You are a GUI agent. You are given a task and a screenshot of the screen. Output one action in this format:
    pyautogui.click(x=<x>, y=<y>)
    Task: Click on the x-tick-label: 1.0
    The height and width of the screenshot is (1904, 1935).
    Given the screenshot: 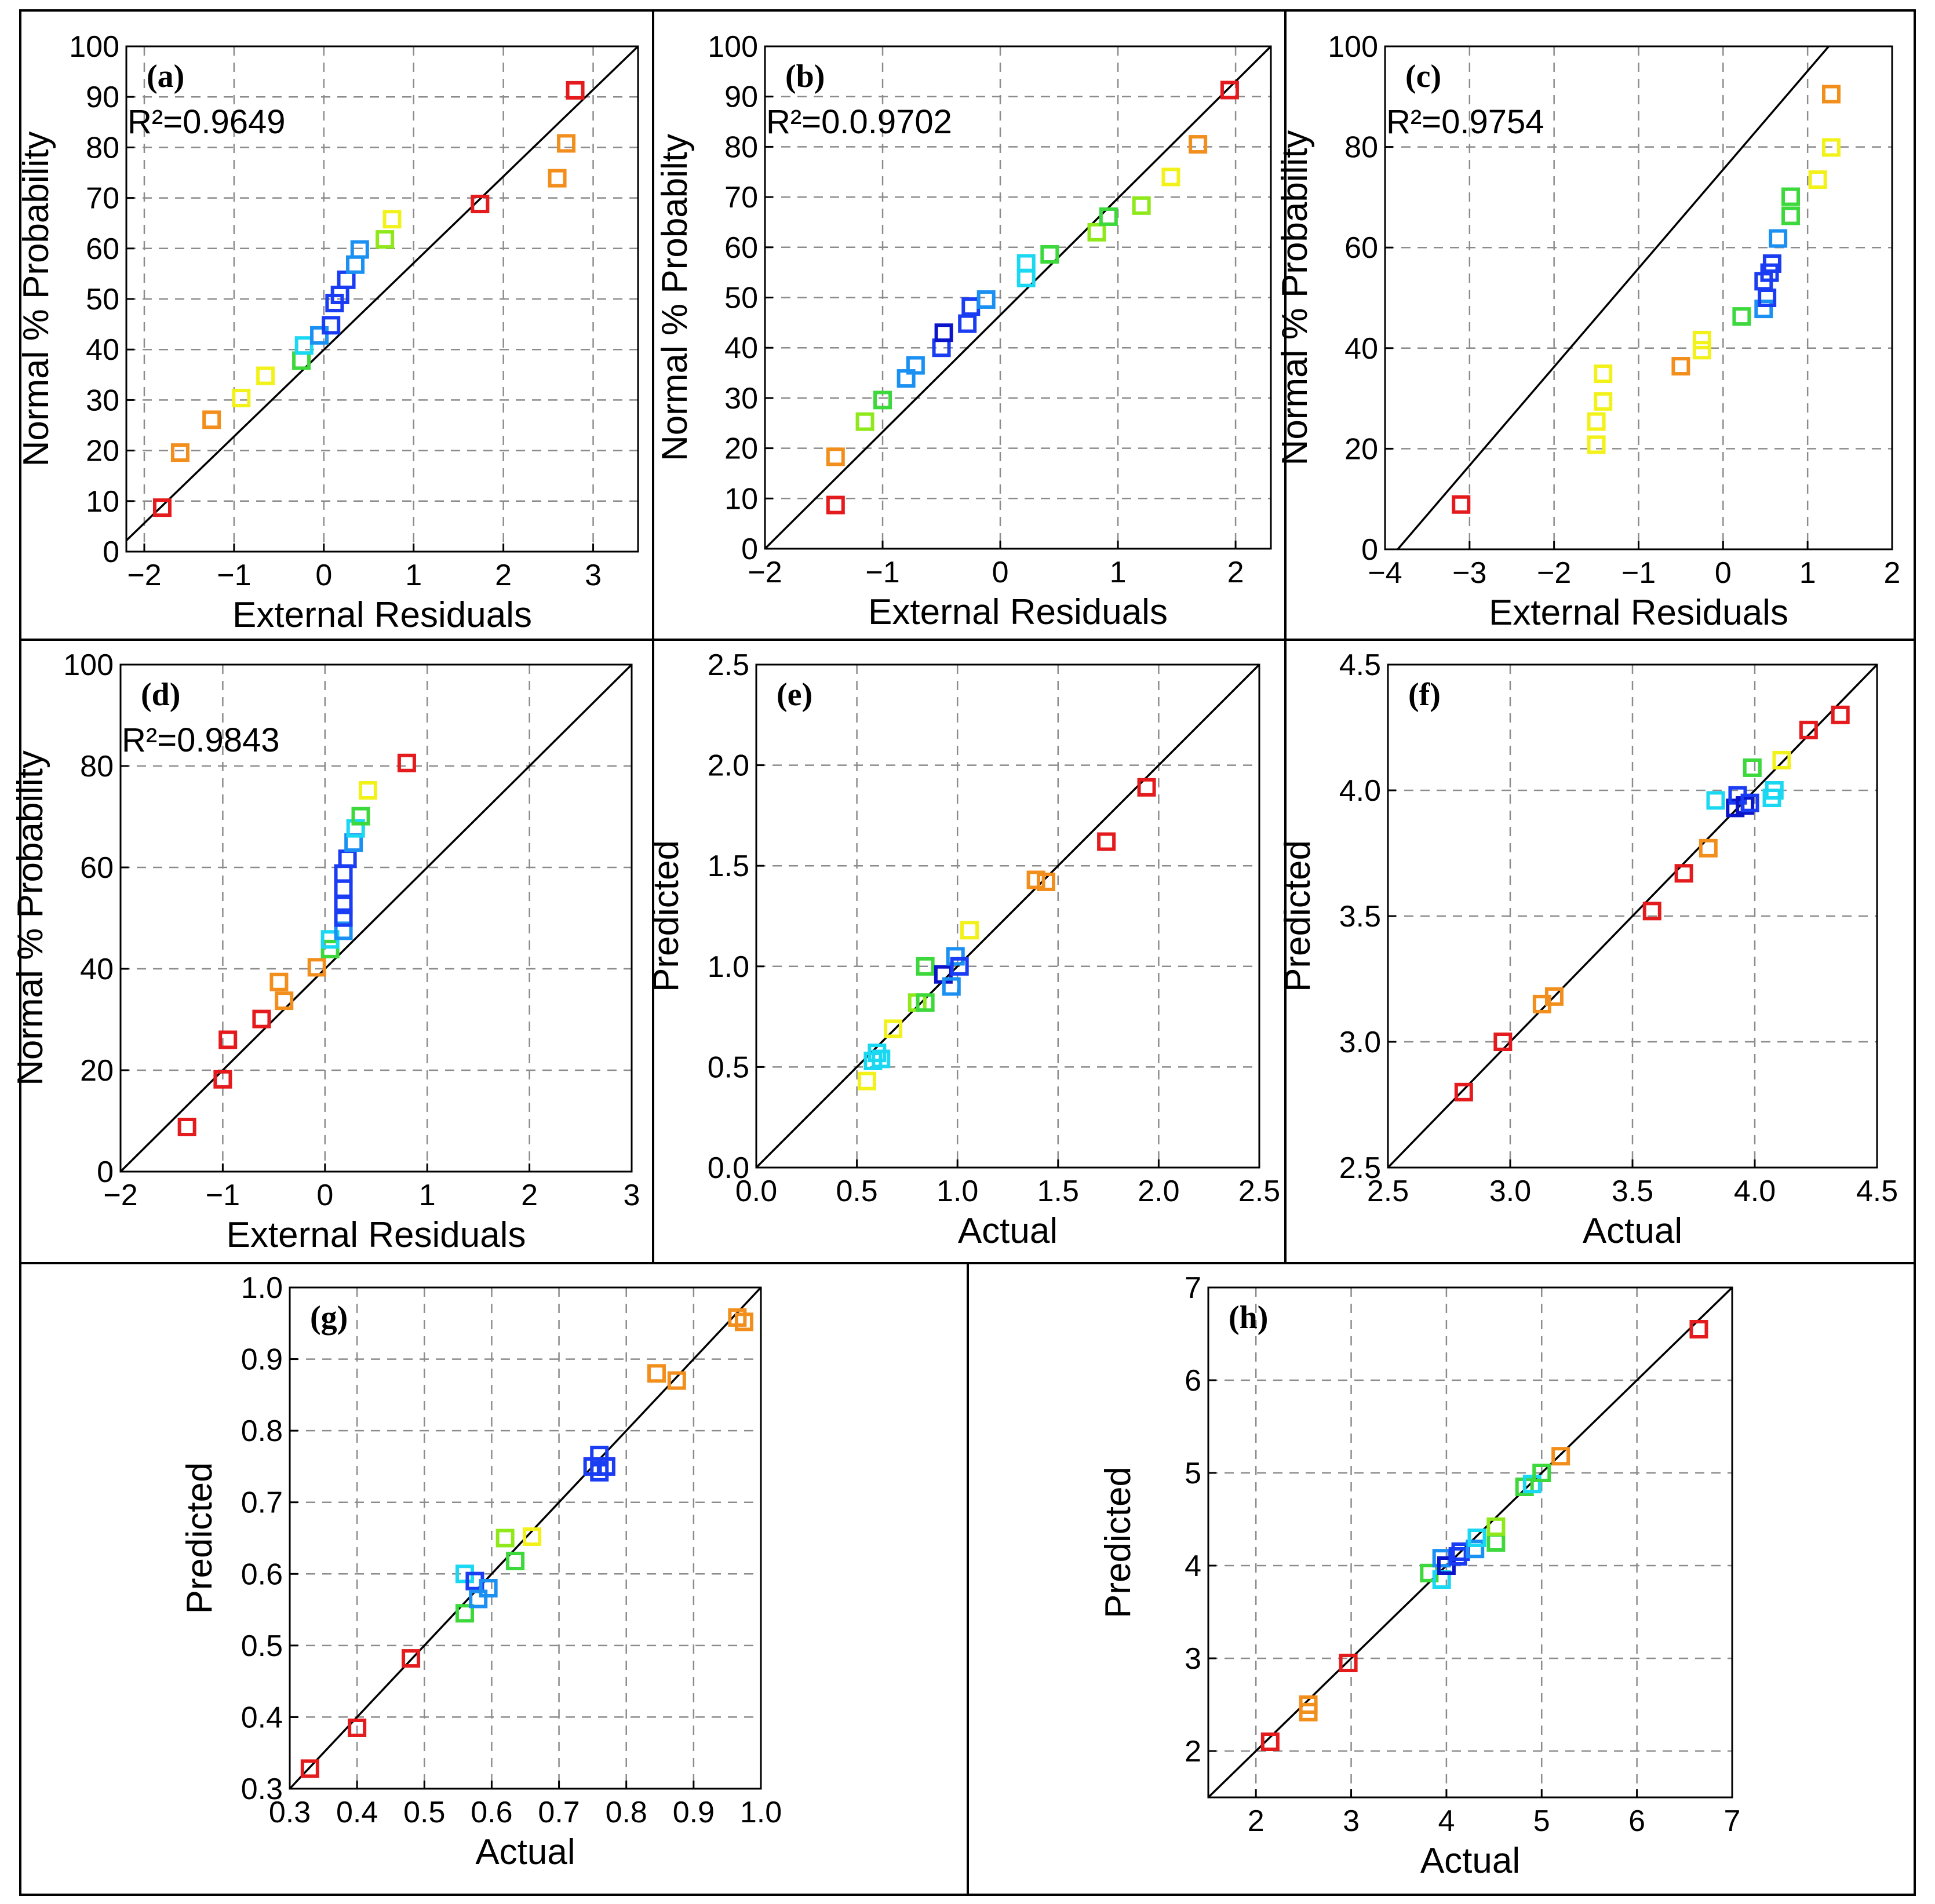 What is the action you would take?
    pyautogui.click(x=761, y=1812)
    